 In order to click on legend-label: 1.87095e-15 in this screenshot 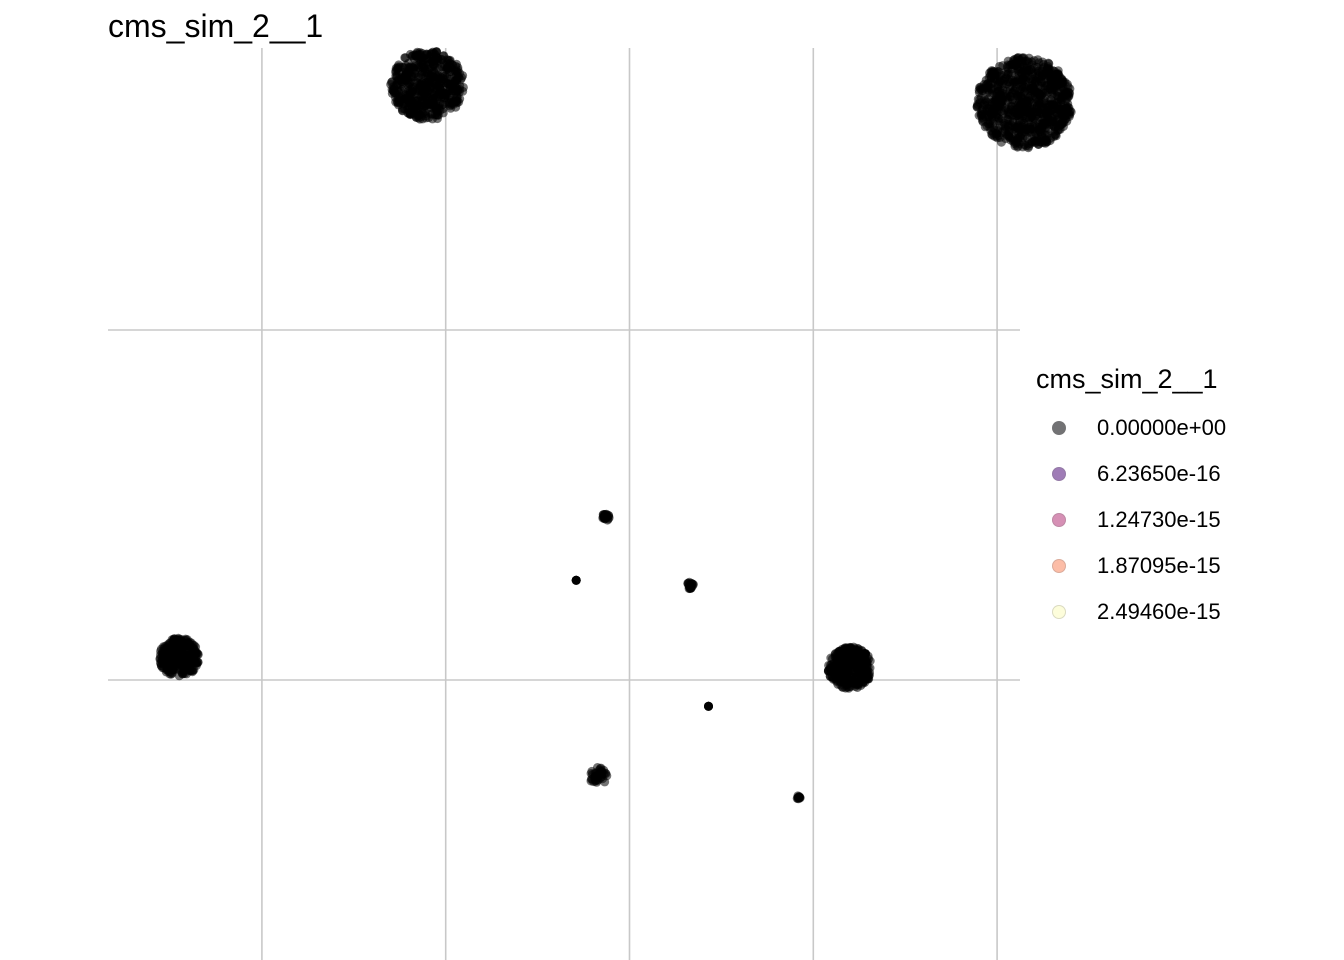, I will do `click(1159, 565)`.